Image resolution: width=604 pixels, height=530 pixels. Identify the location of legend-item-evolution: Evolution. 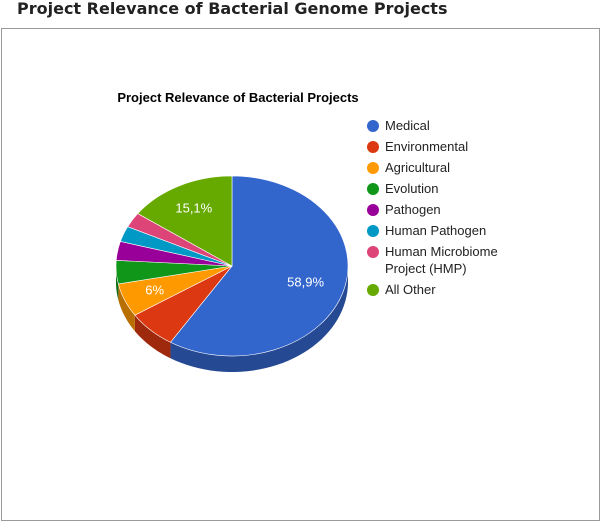
(402, 188).